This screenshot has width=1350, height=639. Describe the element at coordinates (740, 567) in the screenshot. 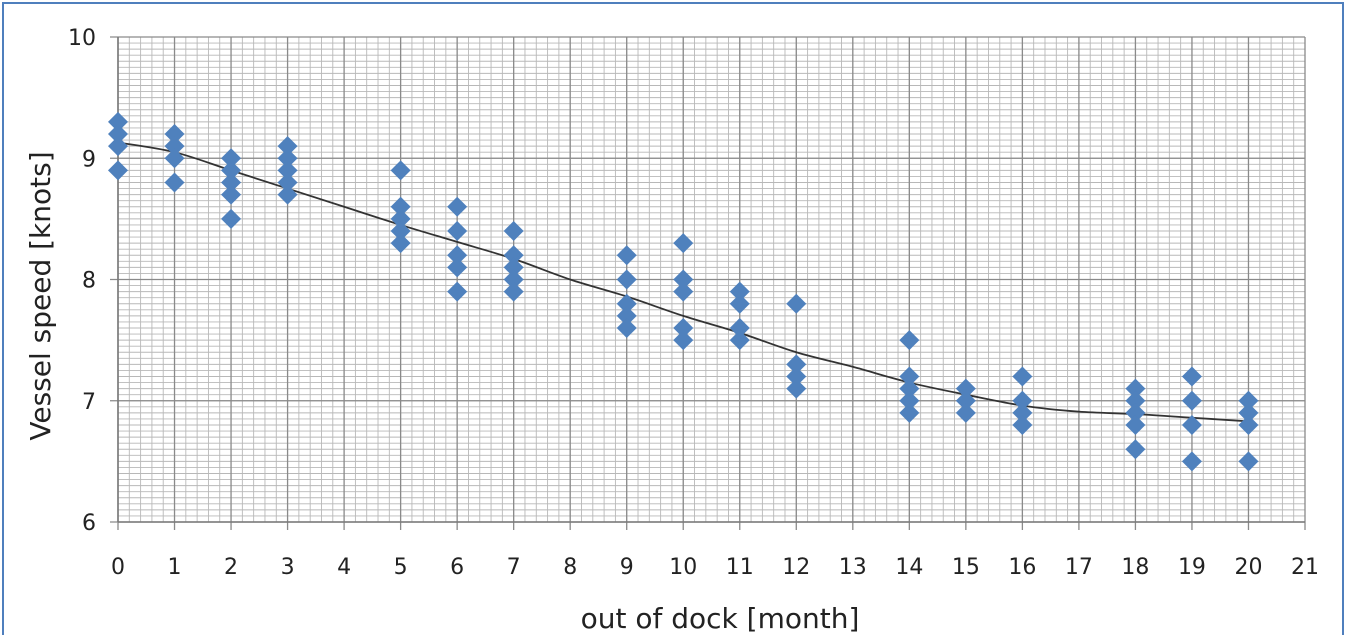

I see `x-tick-label: 11` at that location.